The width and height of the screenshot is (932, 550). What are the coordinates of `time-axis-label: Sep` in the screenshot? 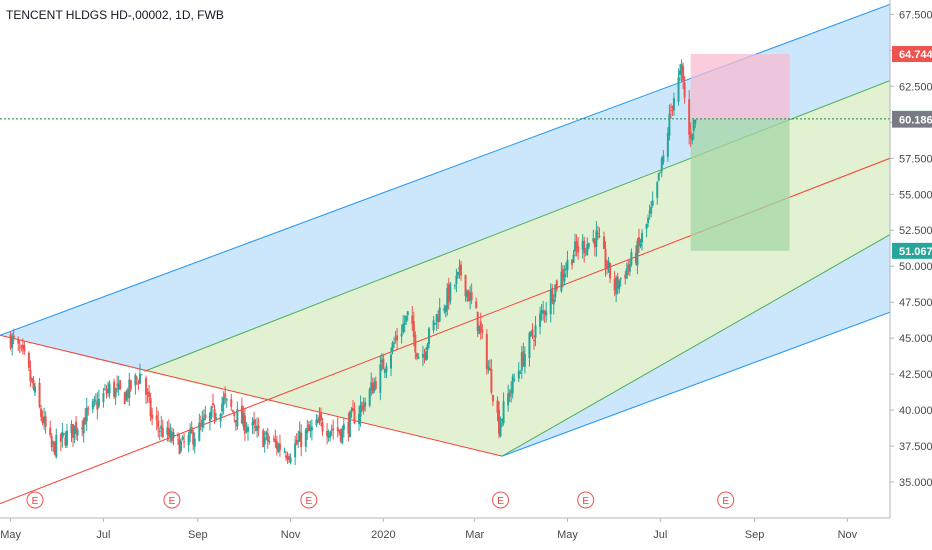 It's located at (755, 535).